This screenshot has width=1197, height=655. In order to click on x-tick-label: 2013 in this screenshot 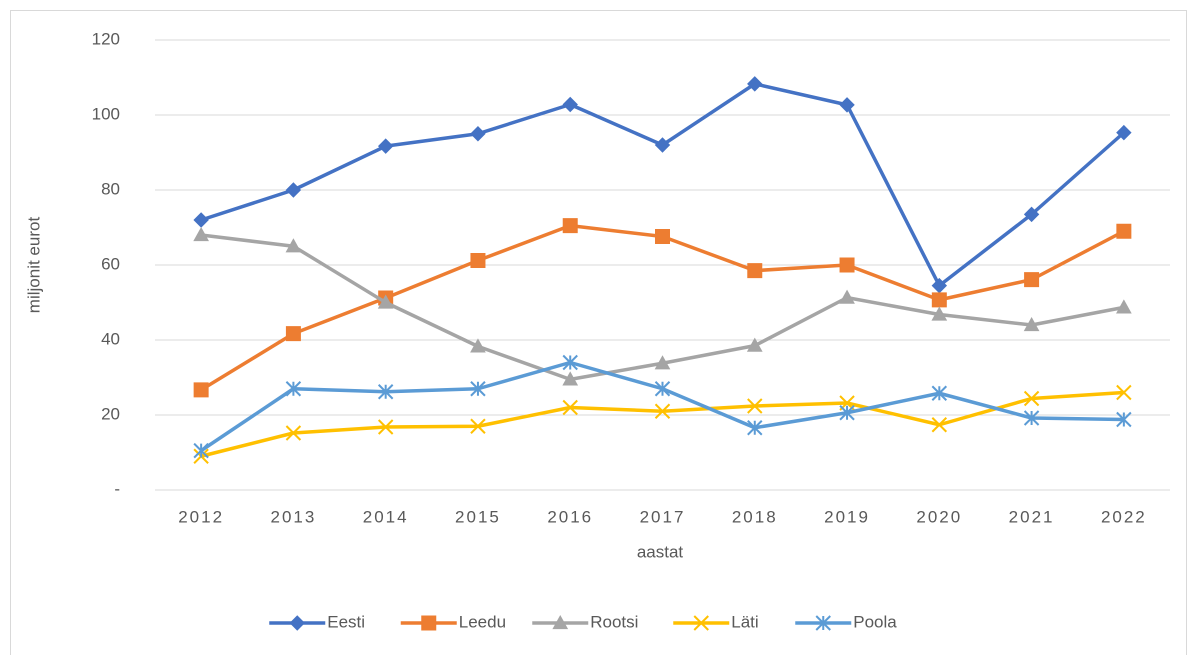, I will do `click(293, 516)`.